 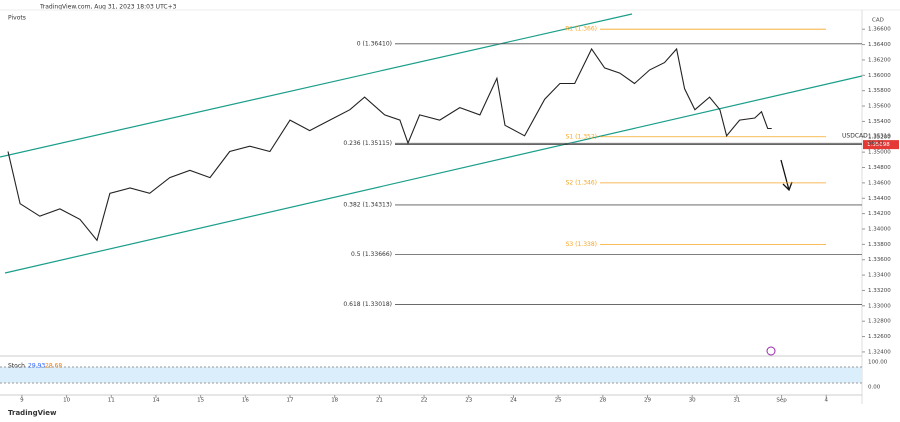 I want to click on y-tick-label: 1.33200, so click(x=879, y=291).